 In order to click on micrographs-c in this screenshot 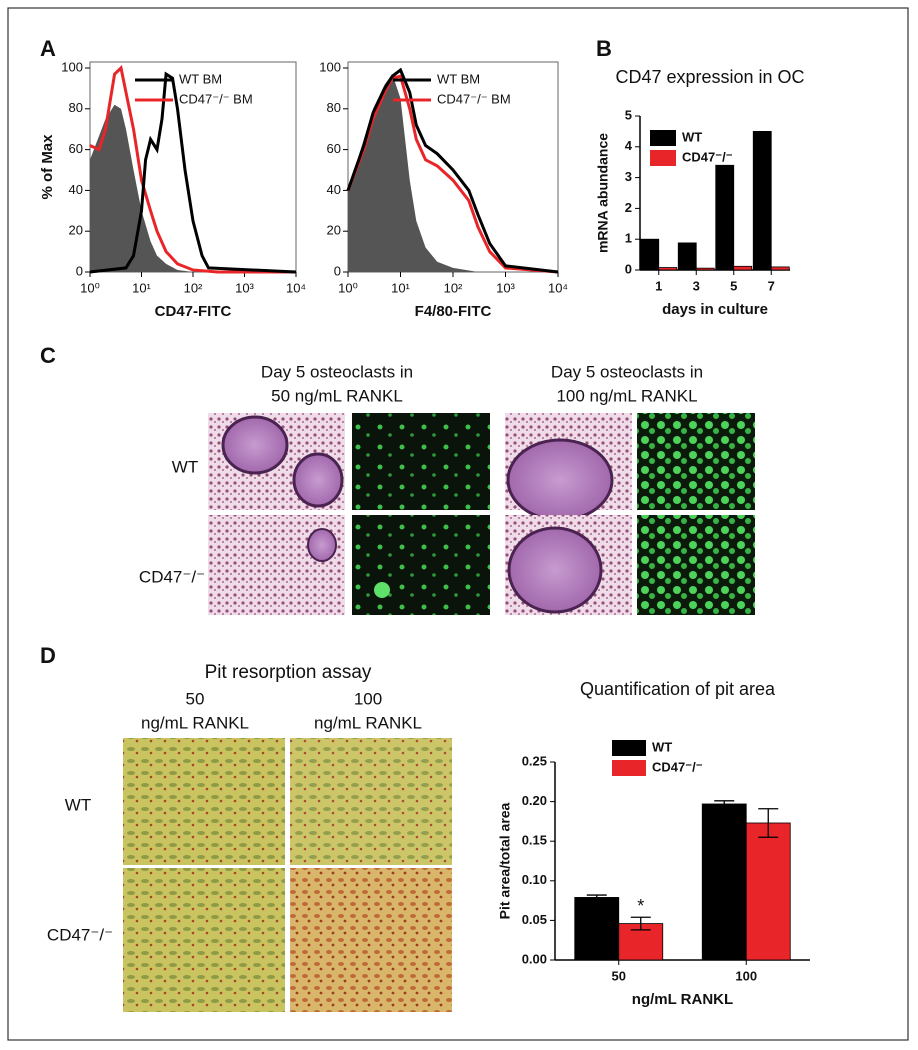, I will do `click(481, 514)`.